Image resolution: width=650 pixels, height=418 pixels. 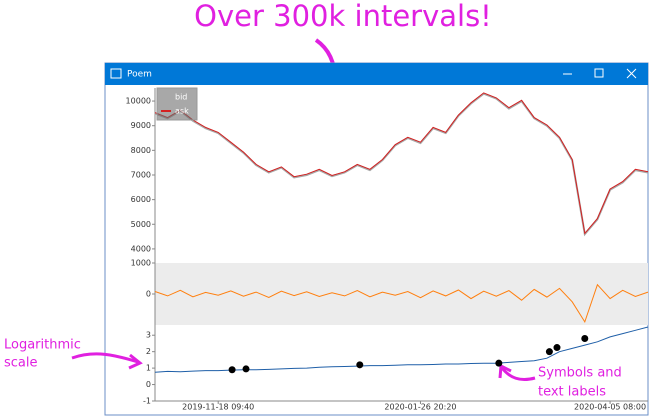 What do you see at coordinates (141, 174) in the screenshot?
I see `y-tick-label: 7000` at bounding box center [141, 174].